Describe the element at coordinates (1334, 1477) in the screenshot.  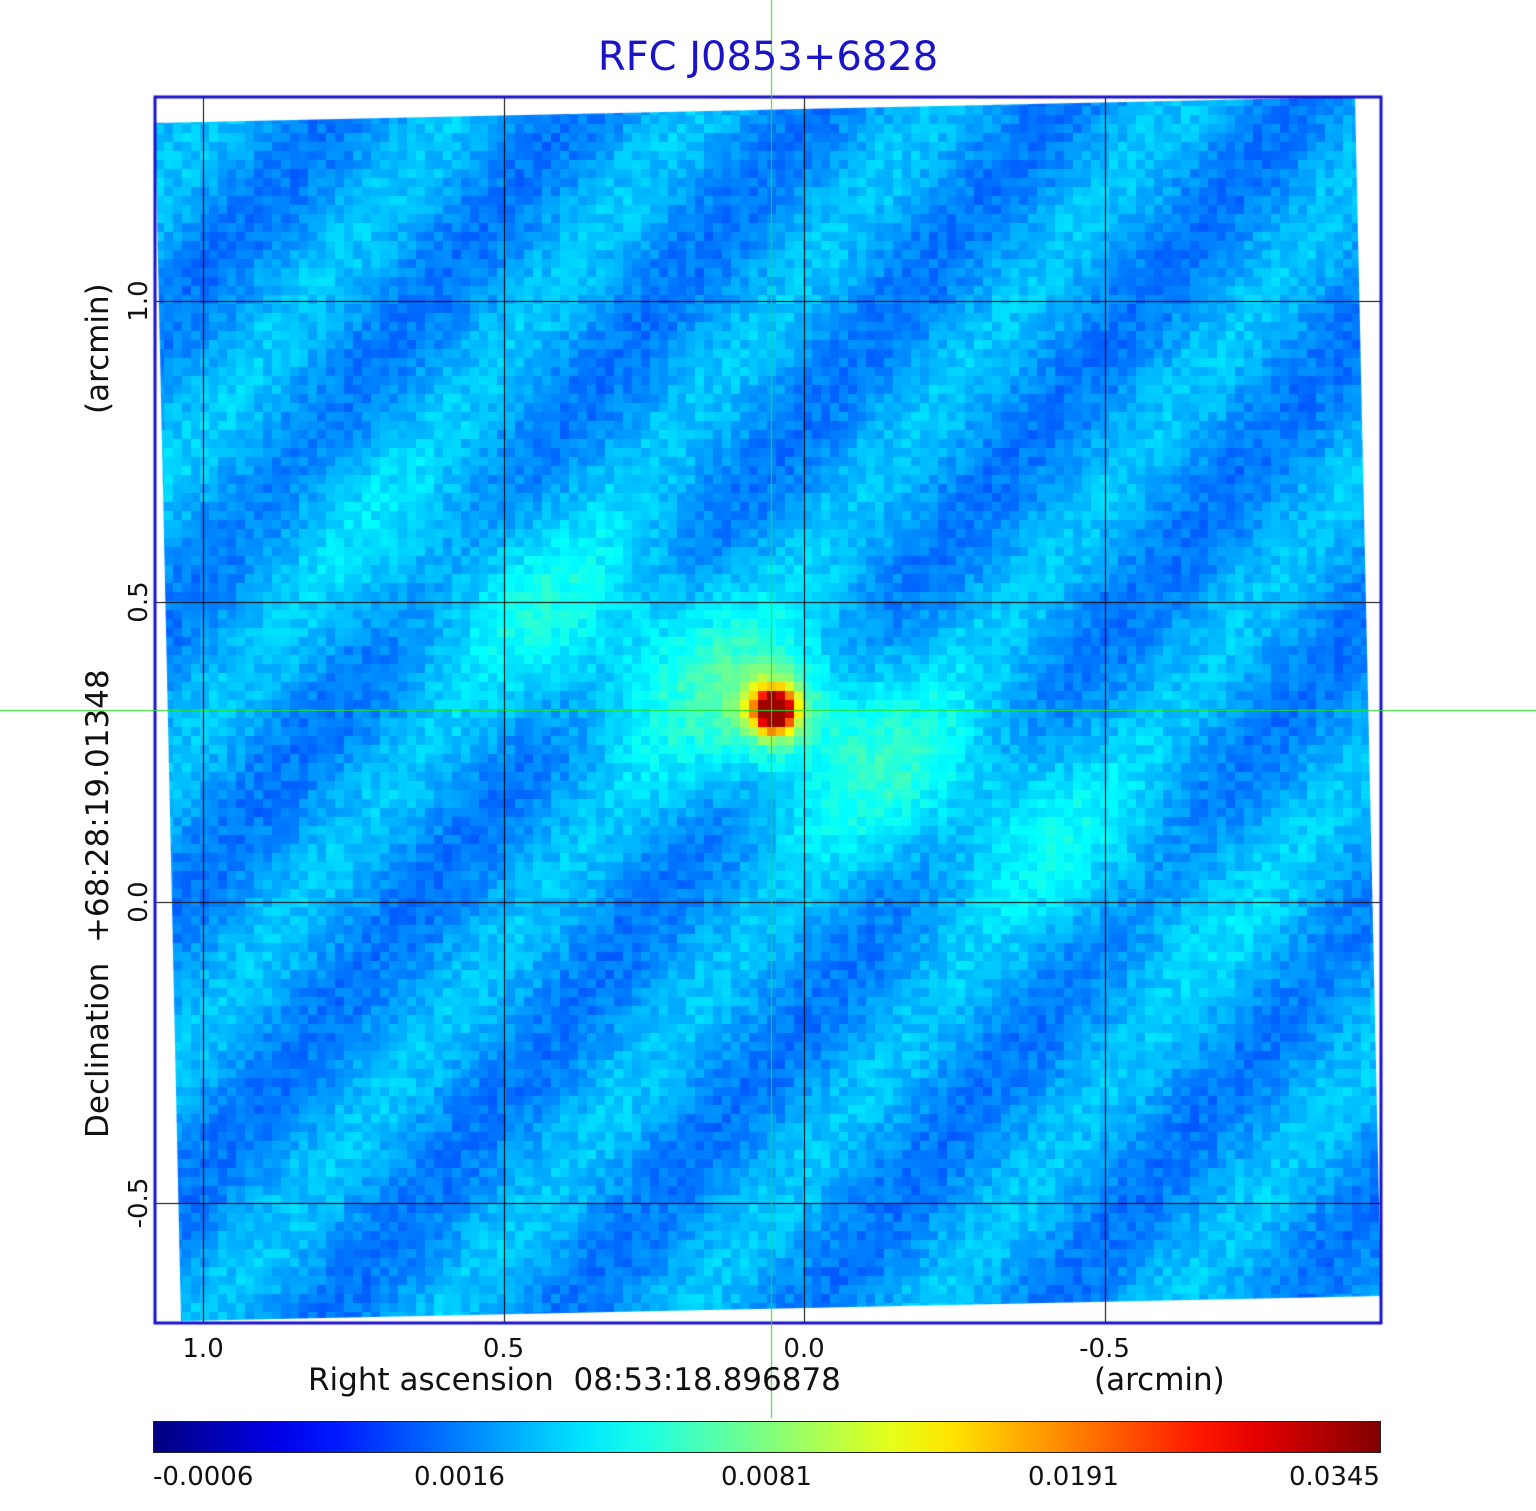
I see `colorbar-tick-label: 0.0345` at that location.